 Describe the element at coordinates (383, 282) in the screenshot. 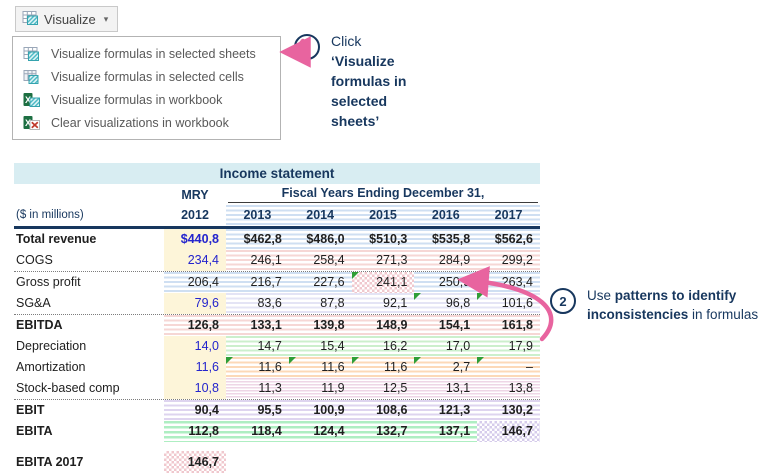

I see `cell-value: 241,1` at that location.